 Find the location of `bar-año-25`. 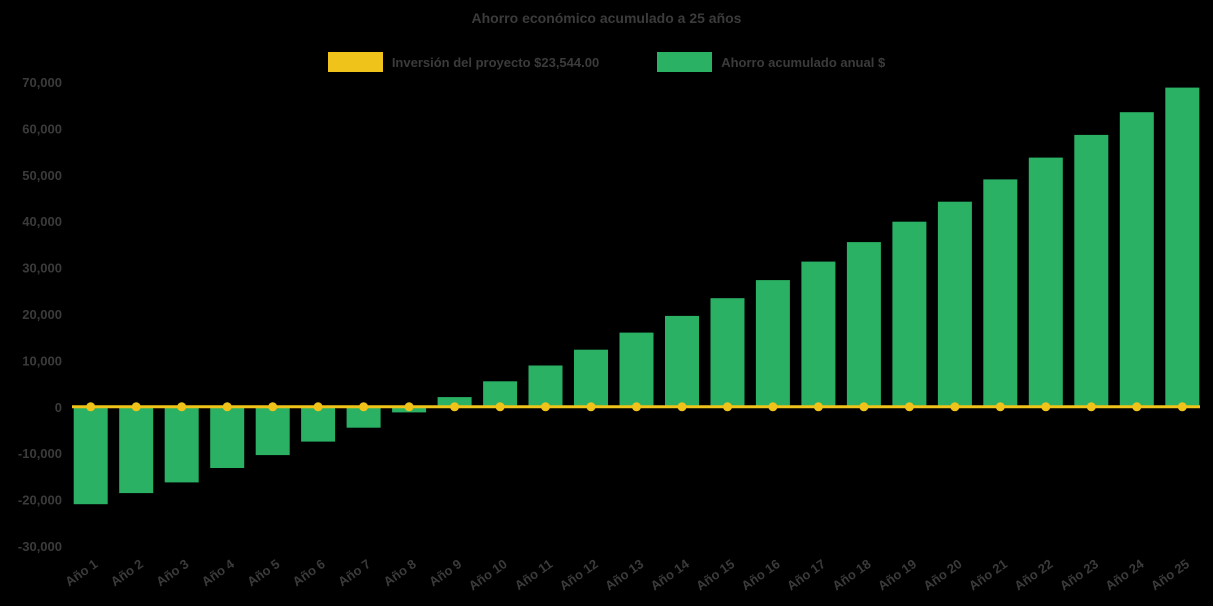

bar-año-25 is located at coordinates (1182, 247).